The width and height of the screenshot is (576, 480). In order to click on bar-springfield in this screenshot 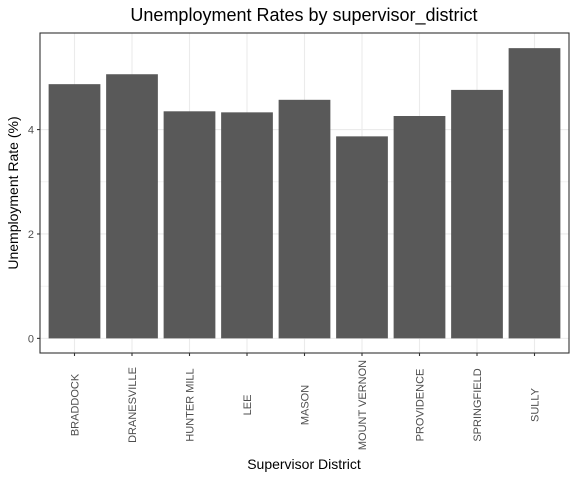, I will do `click(477, 214)`.